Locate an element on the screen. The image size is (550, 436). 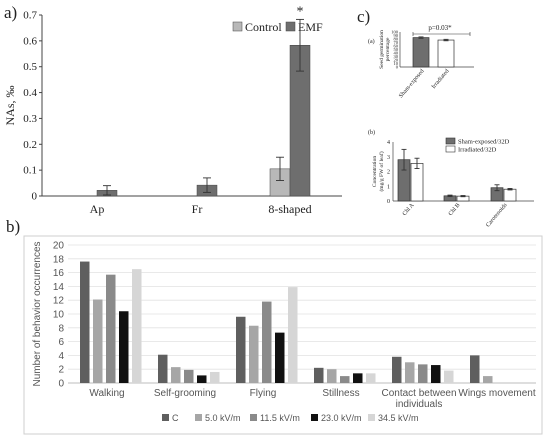
chart-b-x-tick-label: Walking is located at coordinates (106, 393).